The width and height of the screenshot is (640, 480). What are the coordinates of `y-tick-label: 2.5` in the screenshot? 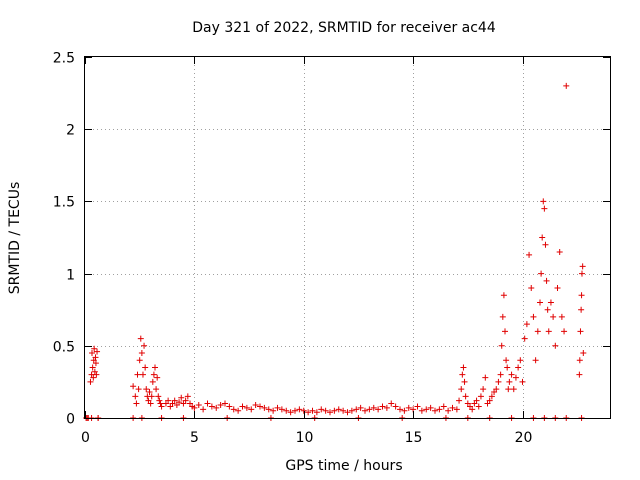 It's located at (64, 59).